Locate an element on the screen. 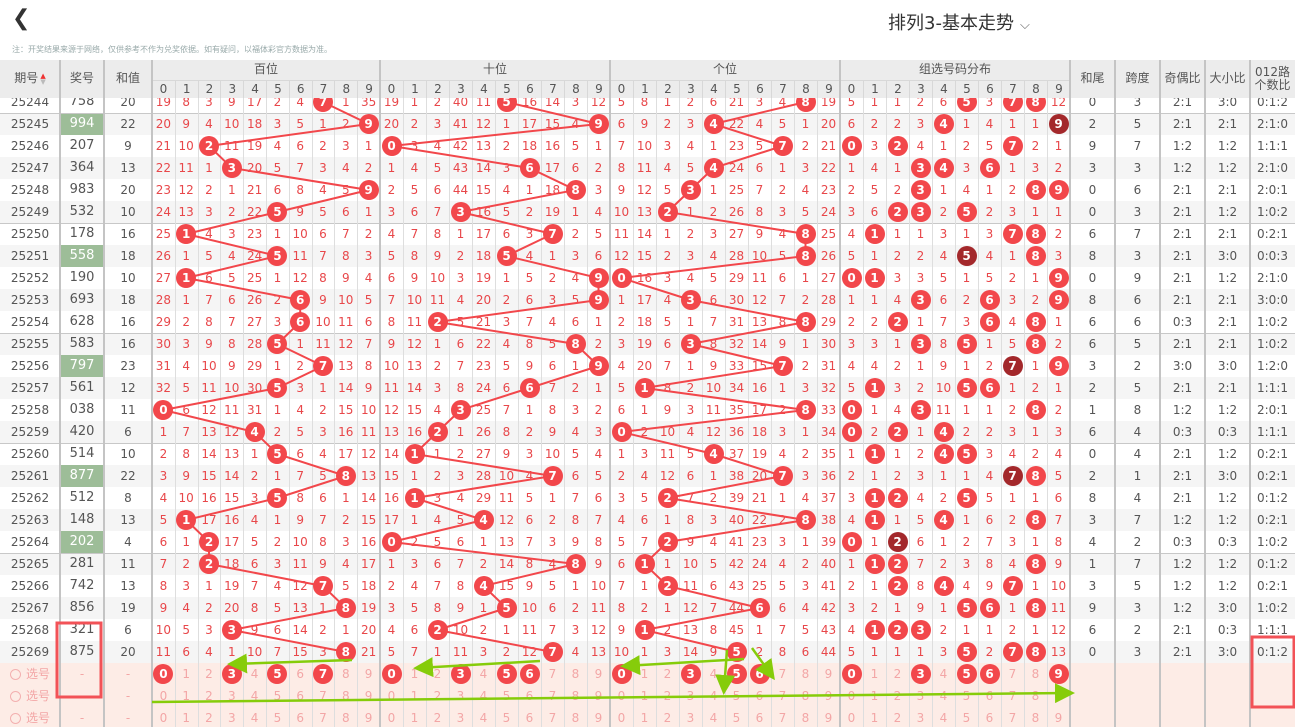 Image resolution: width=1295 pixels, height=727 pixels. omission-cell: 10 is located at coordinates (391, 366).